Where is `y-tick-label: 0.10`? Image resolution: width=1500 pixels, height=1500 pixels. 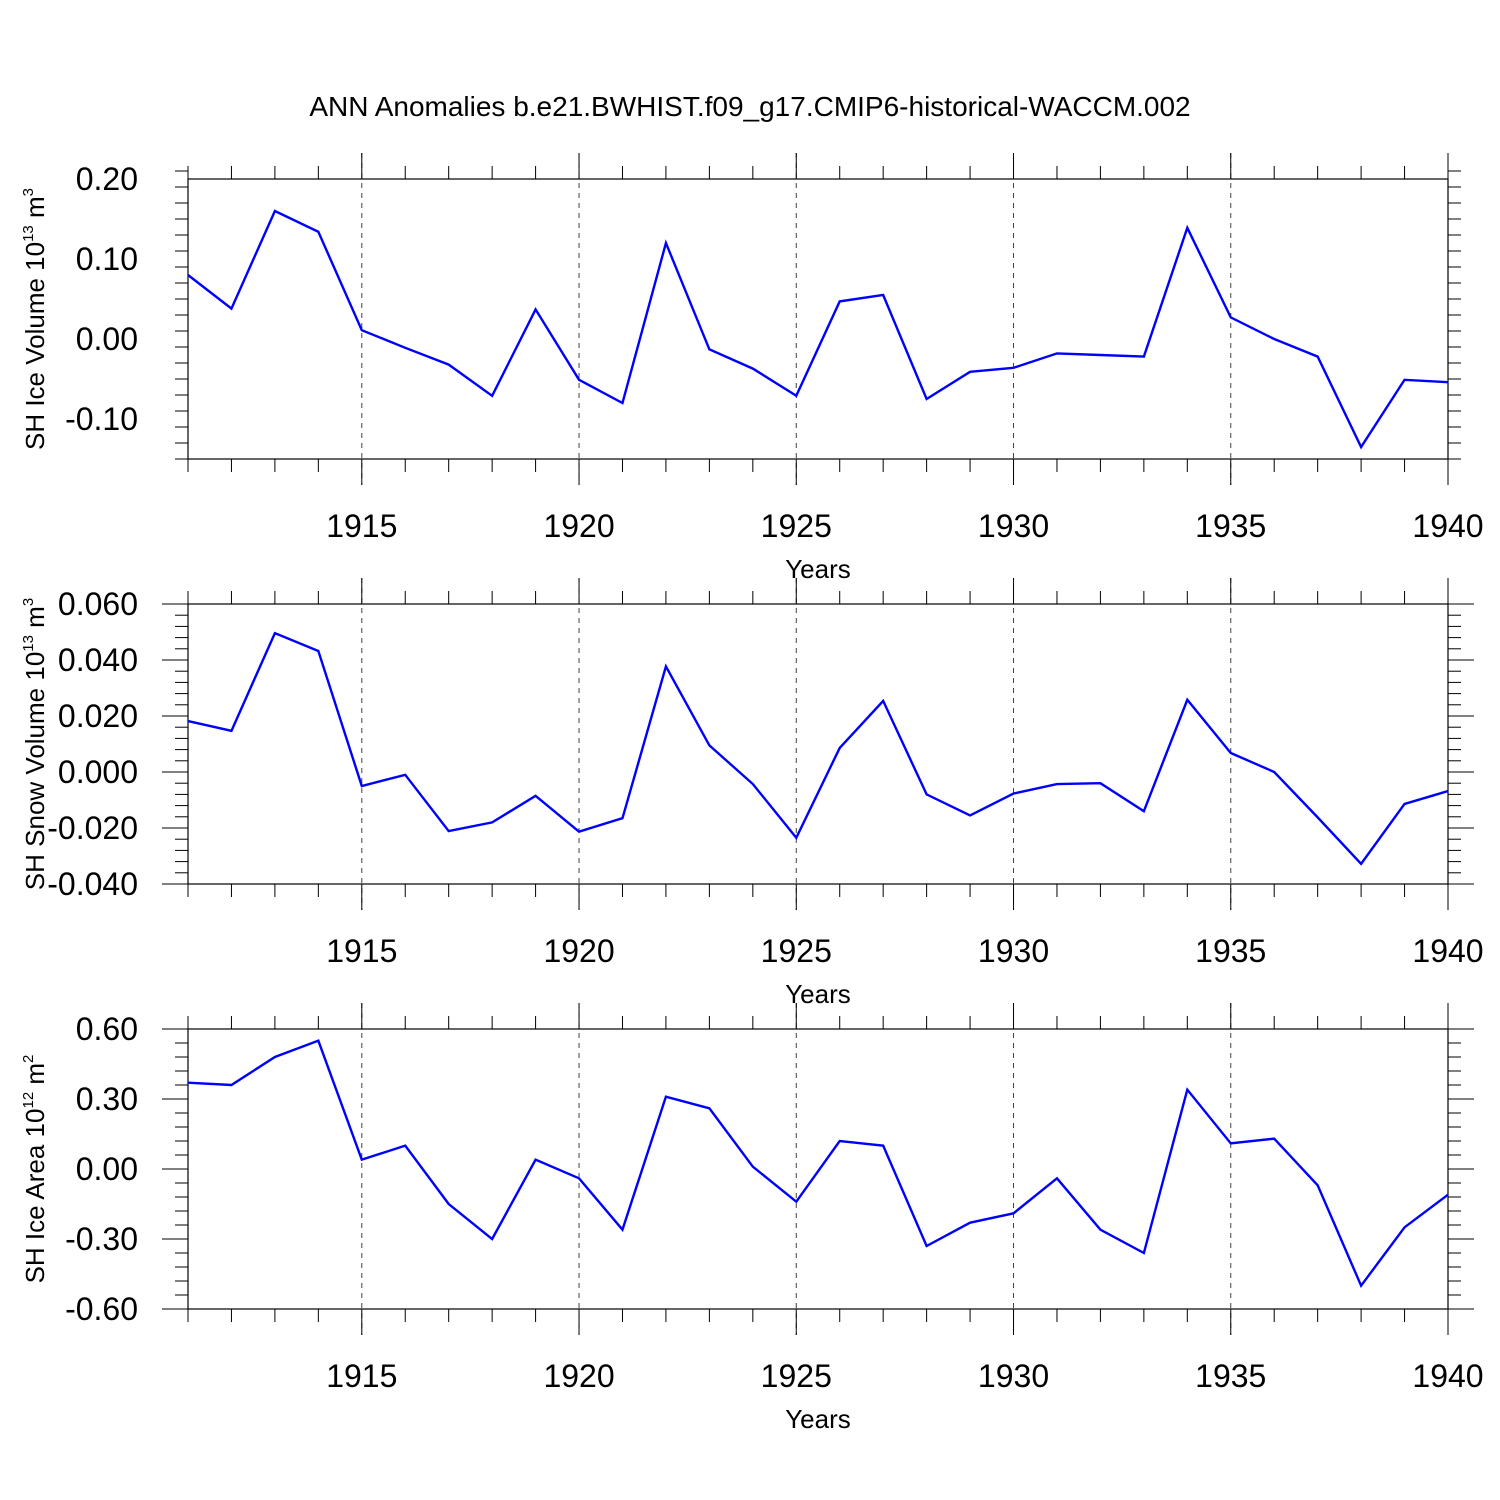
y-tick-label: 0.10 is located at coordinates (107, 259).